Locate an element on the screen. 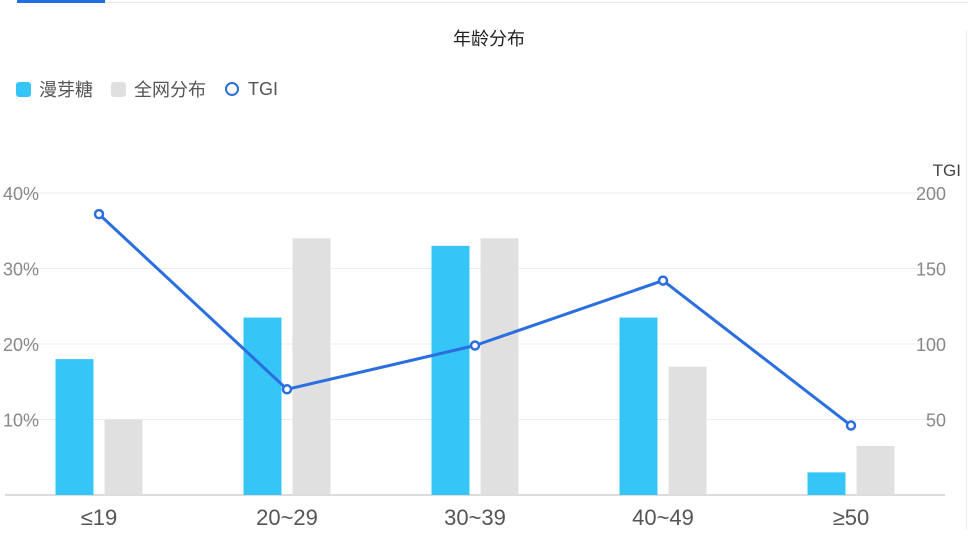 The width and height of the screenshot is (973, 549). y-right-tick-label: 50 is located at coordinates (936, 421).